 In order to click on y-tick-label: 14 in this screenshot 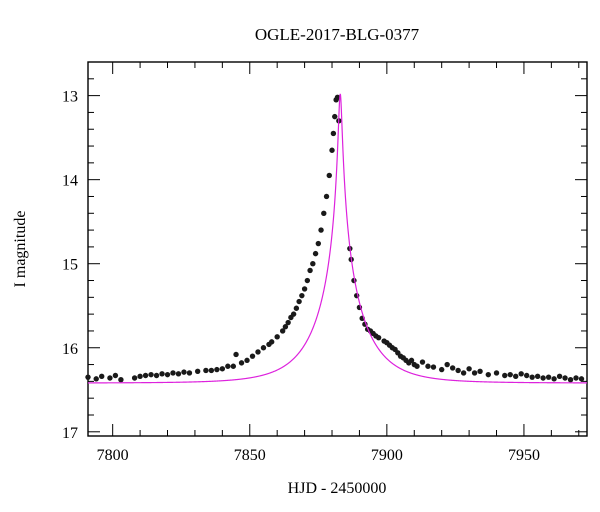, I will do `click(70, 181)`.